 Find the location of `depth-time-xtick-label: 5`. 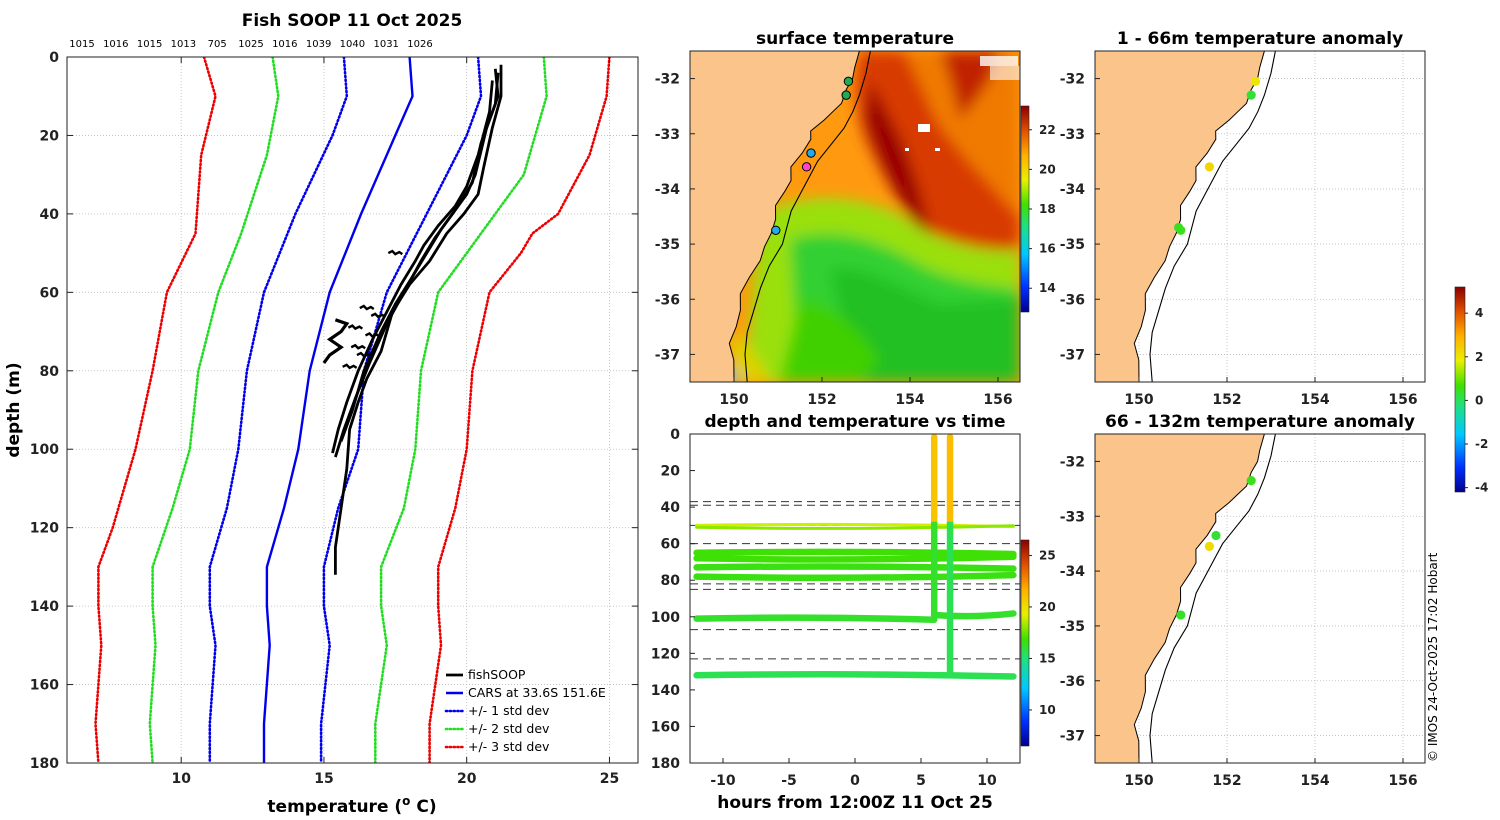

depth-time-xtick-label: 5 is located at coordinates (921, 781).